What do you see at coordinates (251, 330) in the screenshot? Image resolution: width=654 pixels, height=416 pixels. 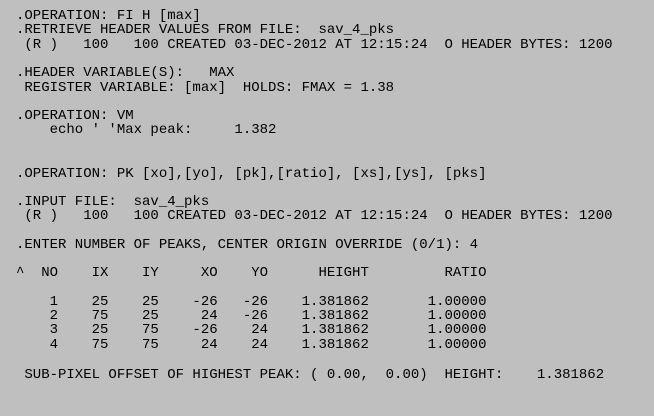 I see `table-row: 3 25 75 -26 24 1.381862 1.00000` at bounding box center [251, 330].